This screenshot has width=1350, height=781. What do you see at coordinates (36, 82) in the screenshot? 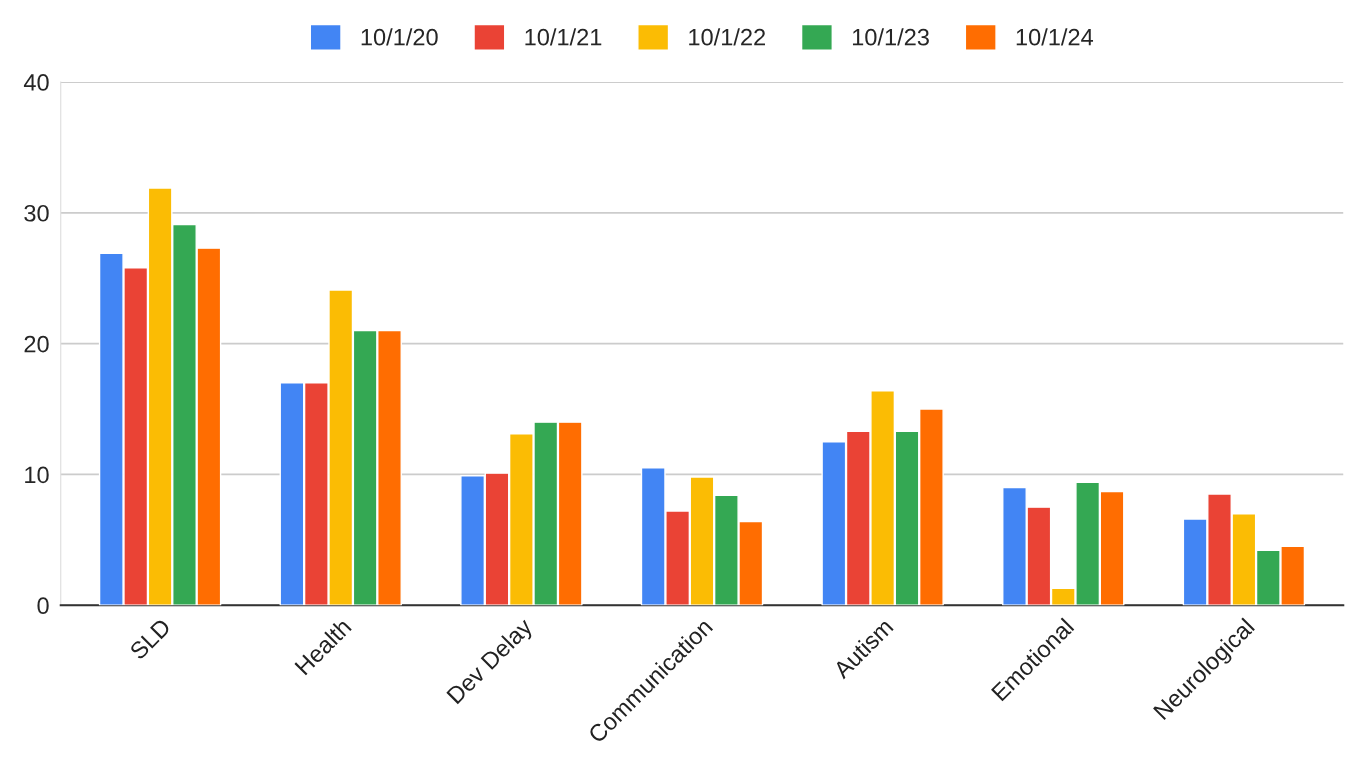
I see `y-tick-label: 40` at bounding box center [36, 82].